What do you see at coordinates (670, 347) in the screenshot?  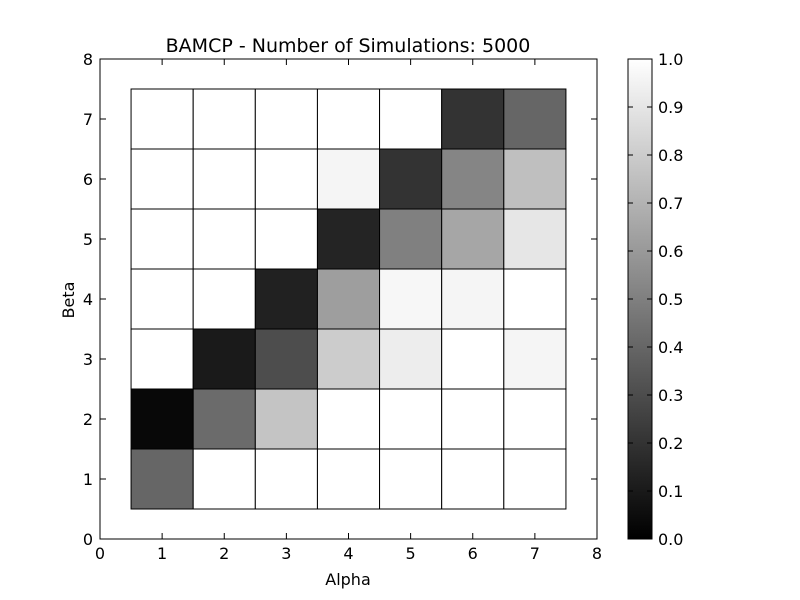 I see `colorbar-tick-label: 0.4` at bounding box center [670, 347].